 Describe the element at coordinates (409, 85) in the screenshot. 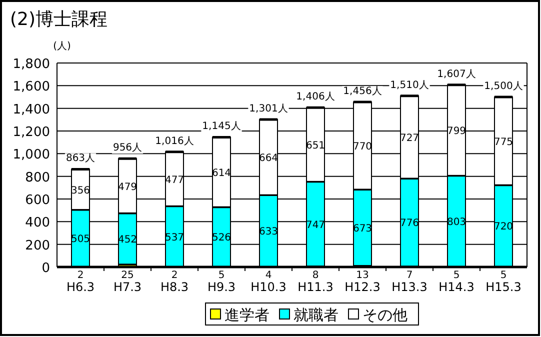

I see `total-label: 1,510人` at that location.